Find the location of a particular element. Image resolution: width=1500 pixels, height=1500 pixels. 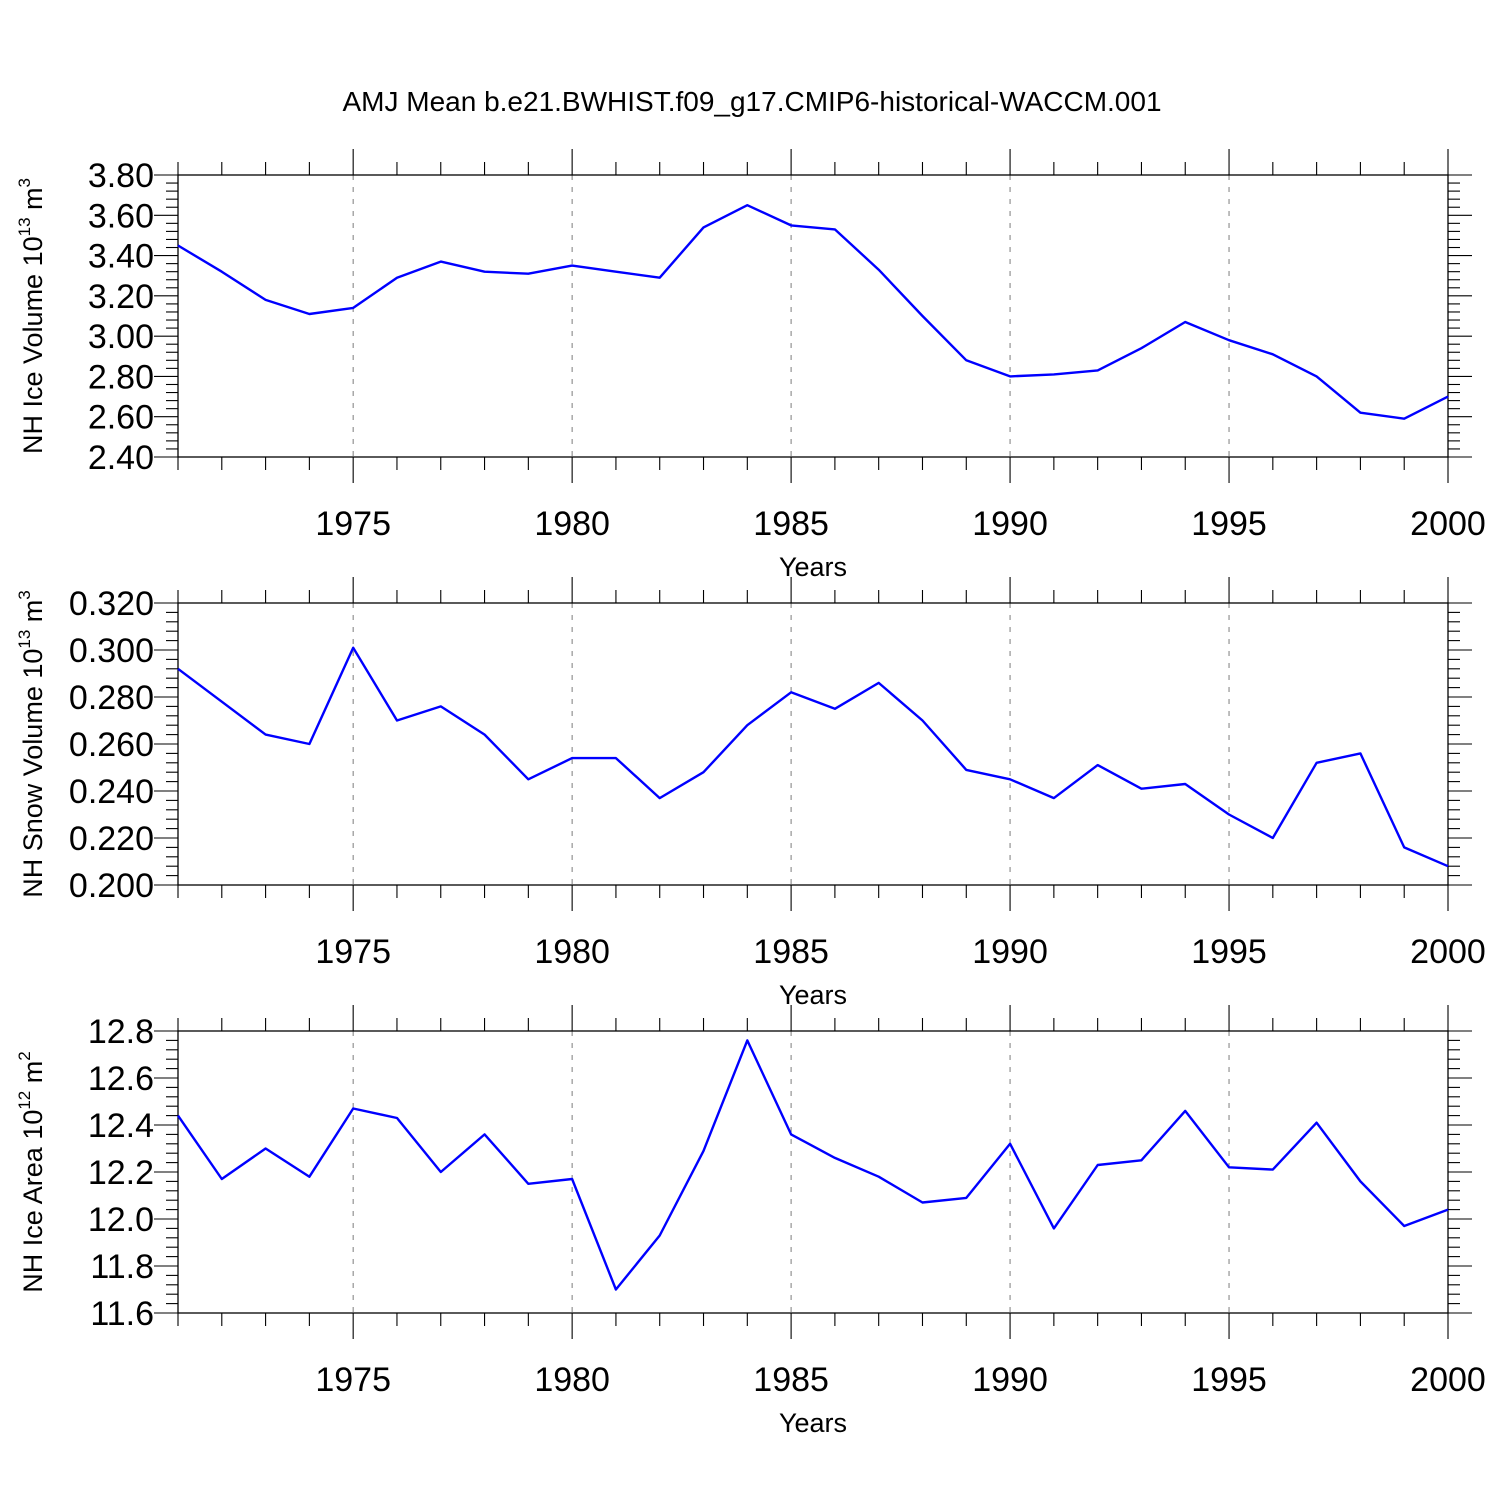

y-tick-label: 0.320 is located at coordinates (111, 604).